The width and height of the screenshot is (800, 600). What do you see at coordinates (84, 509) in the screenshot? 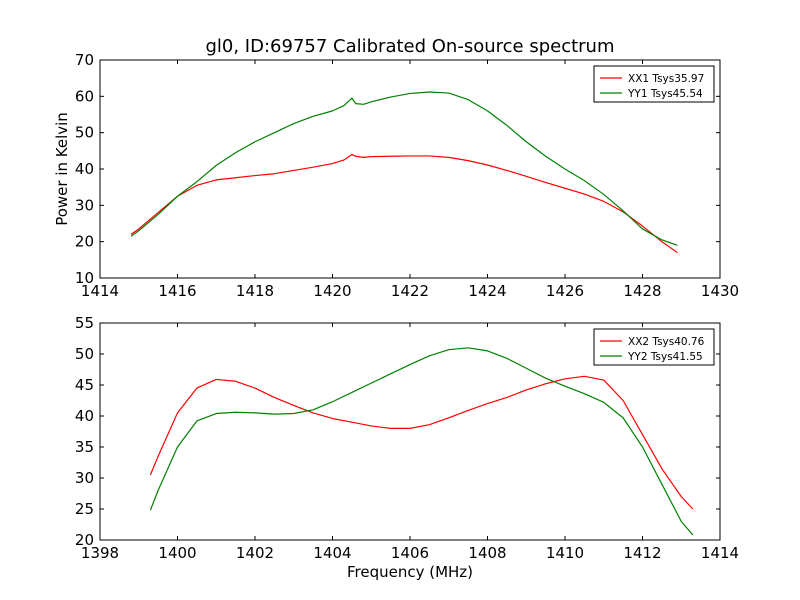
I see `bottom-y-tick-label: 25` at bounding box center [84, 509].